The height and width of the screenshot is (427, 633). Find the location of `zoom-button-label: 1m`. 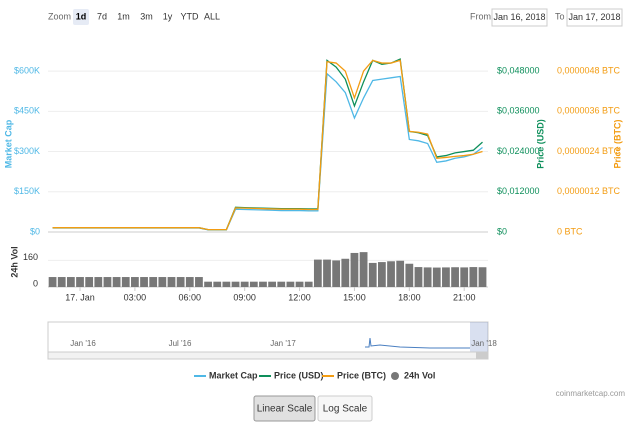

zoom-button-label: 1m is located at coordinates (123, 16).